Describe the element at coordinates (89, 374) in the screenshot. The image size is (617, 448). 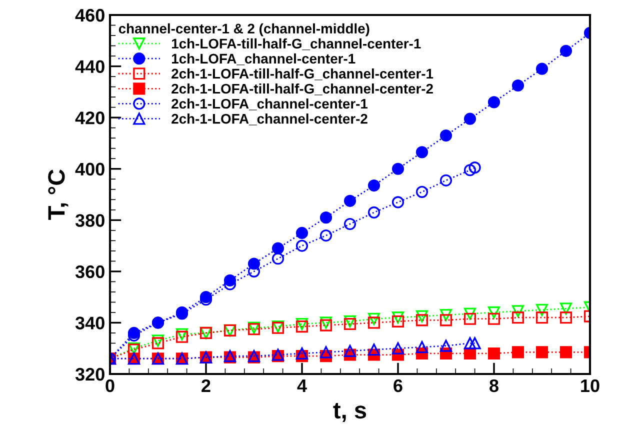
I see `y-tick-label: 320` at that location.